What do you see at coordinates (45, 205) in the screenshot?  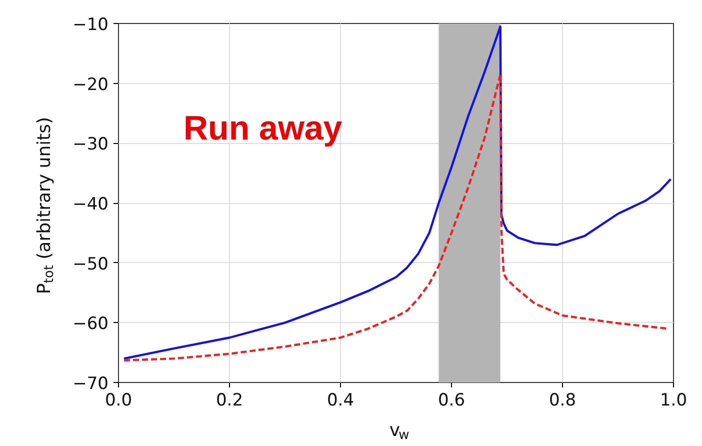 I see `y-axis-title: Ptot (arbitrary units)` at bounding box center [45, 205].